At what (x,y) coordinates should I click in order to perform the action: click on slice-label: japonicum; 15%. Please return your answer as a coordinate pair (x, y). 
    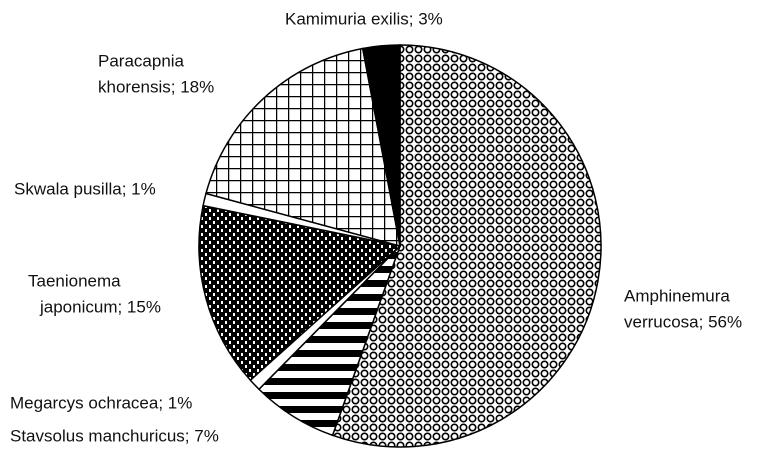
    Looking at the image, I should click on (100, 306).